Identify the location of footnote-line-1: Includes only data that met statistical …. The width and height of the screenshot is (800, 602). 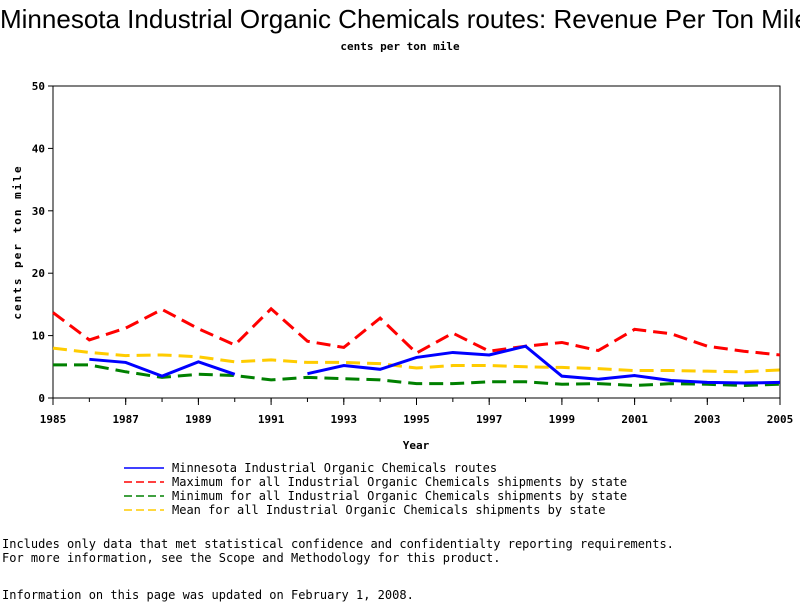
(338, 544).